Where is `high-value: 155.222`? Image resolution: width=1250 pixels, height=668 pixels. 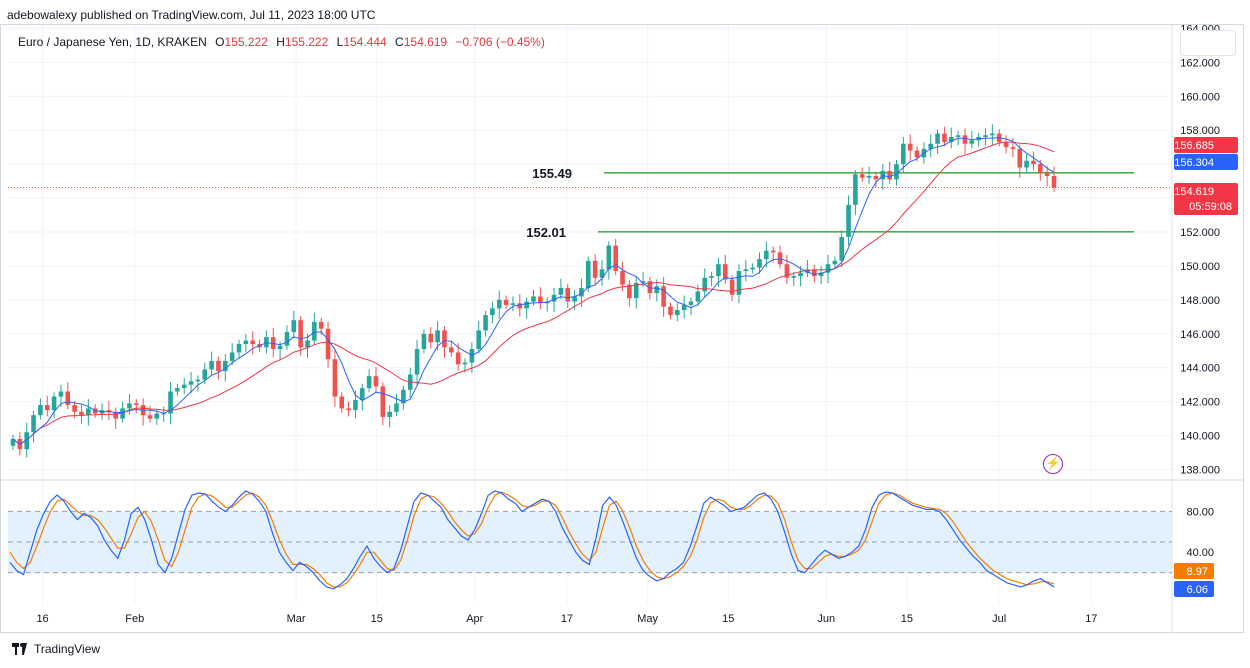 high-value: 155.222 is located at coordinates (306, 42).